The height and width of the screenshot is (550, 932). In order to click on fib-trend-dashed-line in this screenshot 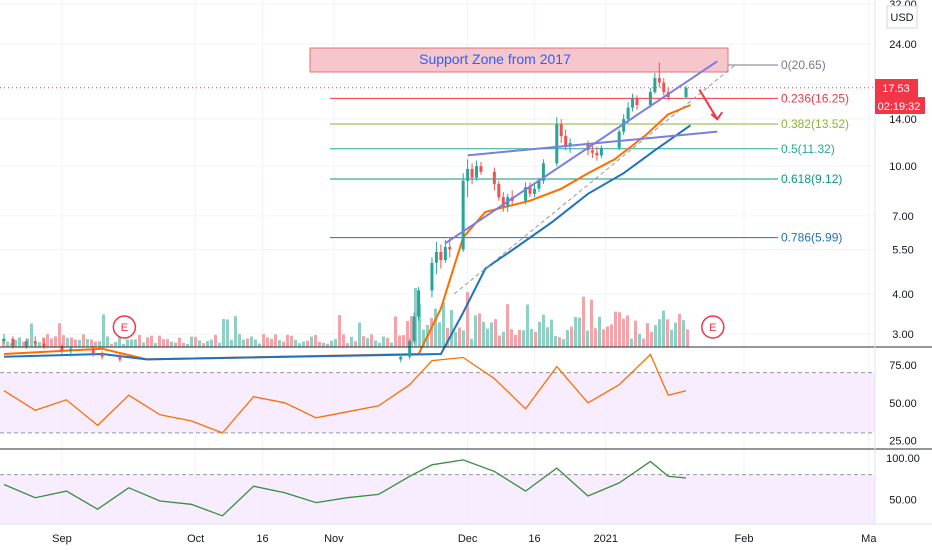, I will do `click(594, 179)`.